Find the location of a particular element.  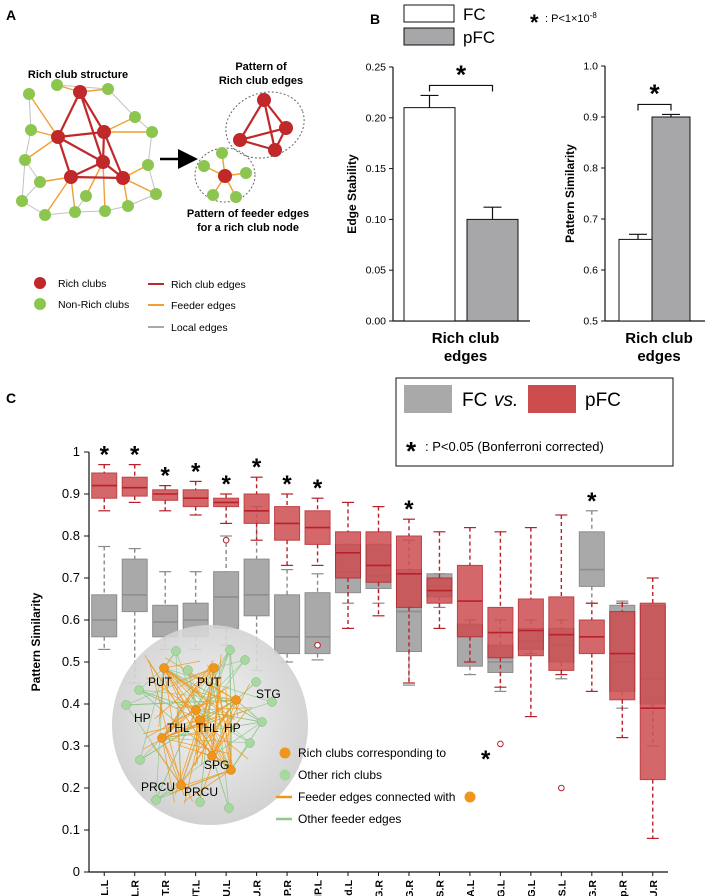

pfc-box-PUT.R-iqr is located at coordinates (165, 495).